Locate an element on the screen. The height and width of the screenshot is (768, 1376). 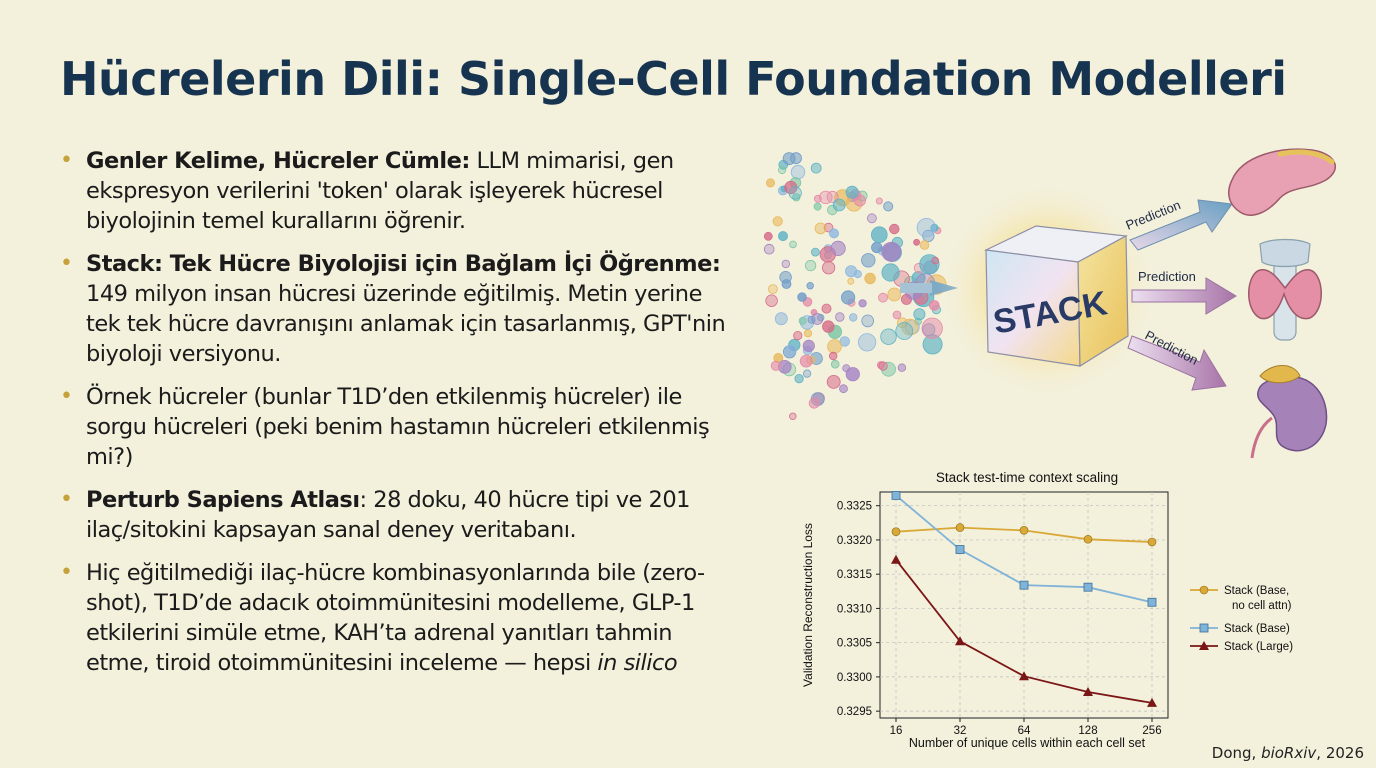
y-tick-label: 0.3310 is located at coordinates (854, 609).